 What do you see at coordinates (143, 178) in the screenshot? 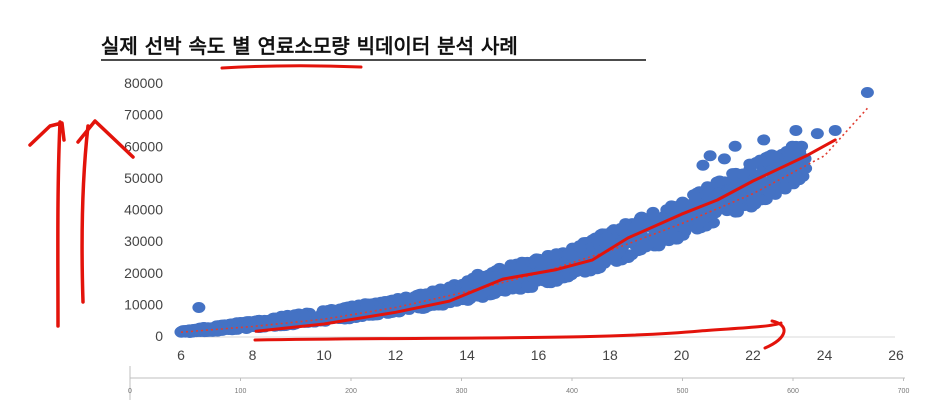
I see `y-tick-label: 50000` at bounding box center [143, 178].